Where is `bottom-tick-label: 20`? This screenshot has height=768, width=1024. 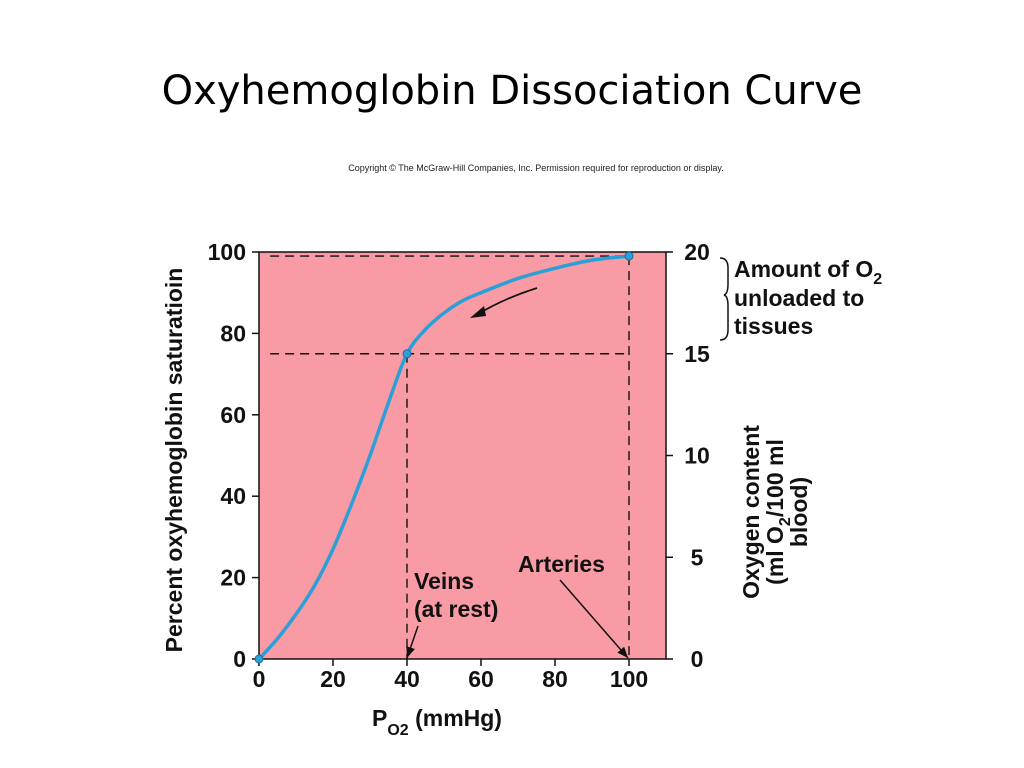 bottom-tick-label: 20 is located at coordinates (333, 679).